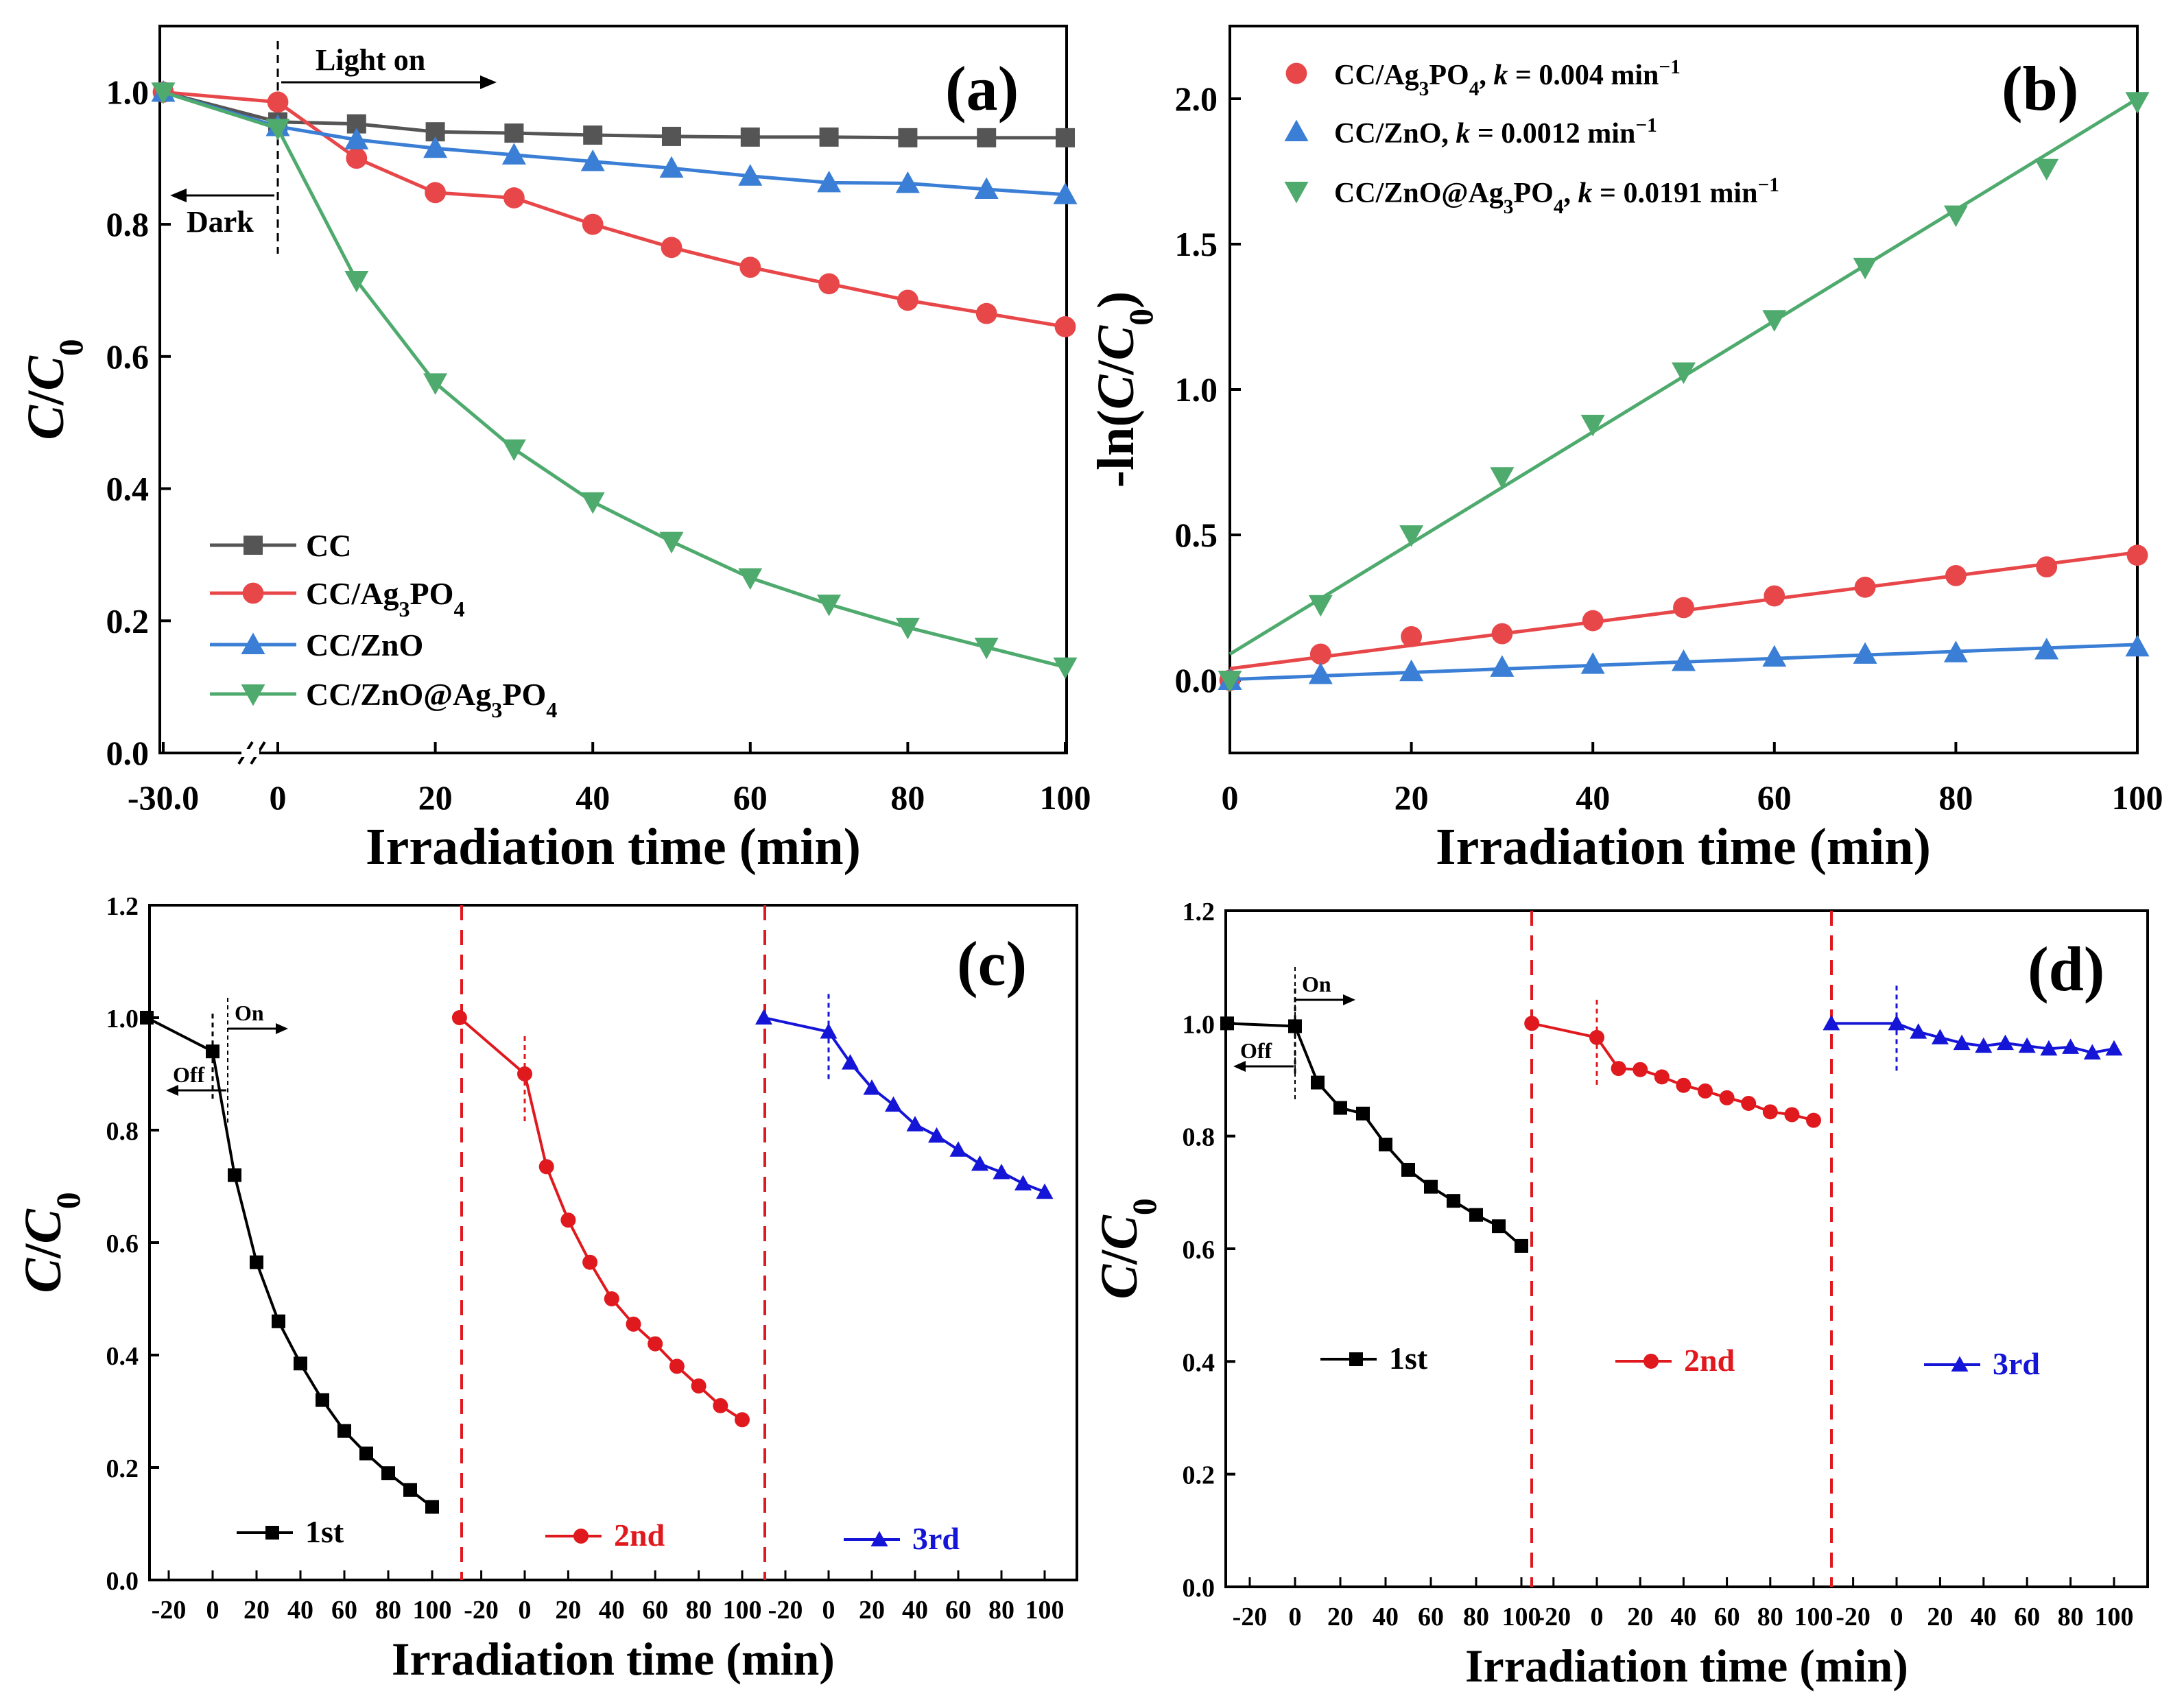 This screenshot has height=1700, width=2184. I want to click on axis-break-gap, so click(250, 753).